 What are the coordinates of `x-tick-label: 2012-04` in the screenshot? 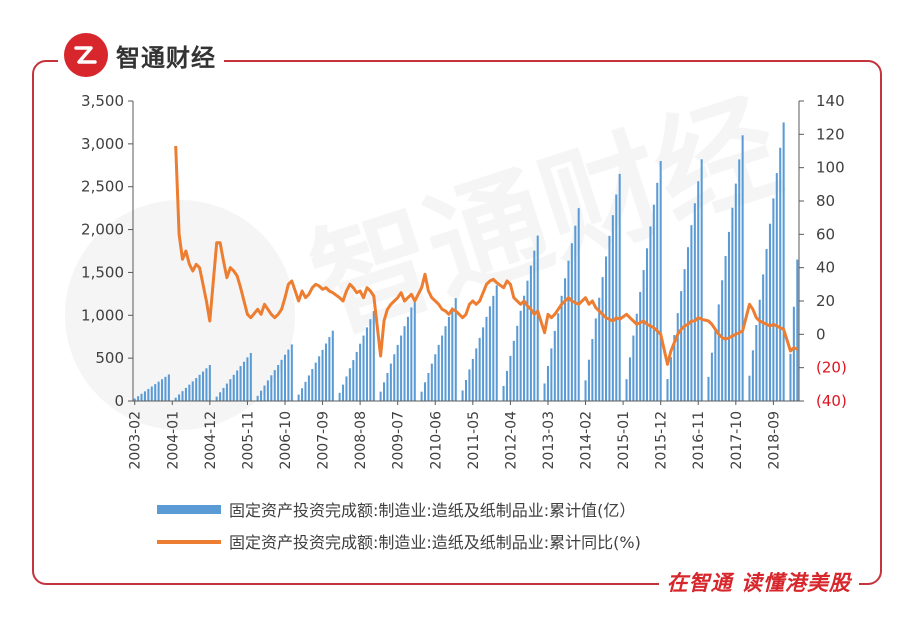 It's located at (511, 440).